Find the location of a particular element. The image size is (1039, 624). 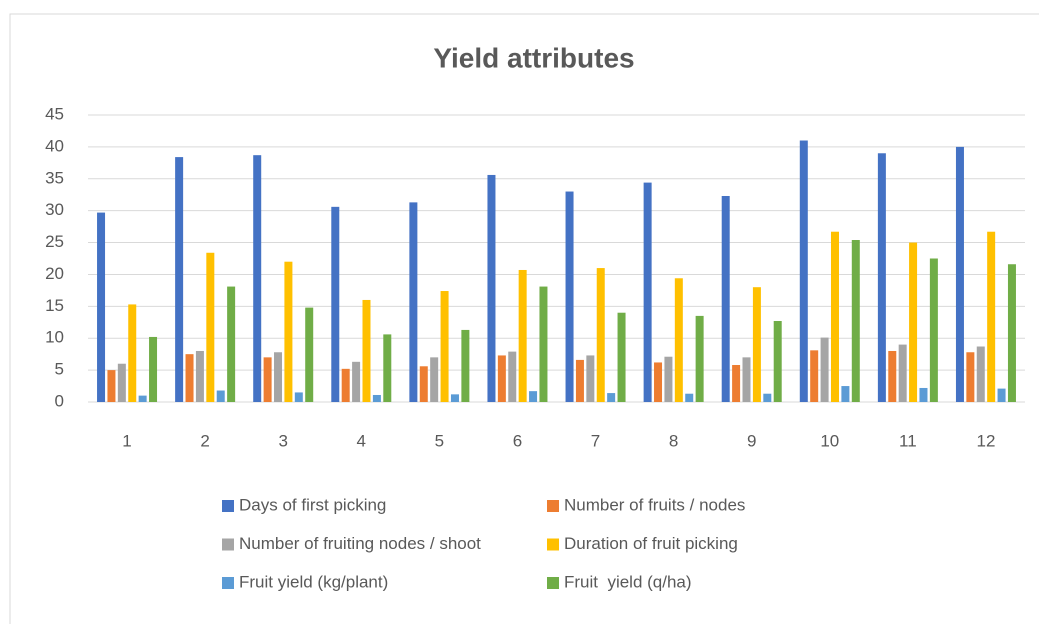

legend-label: Days of first picking is located at coordinates (312, 504).